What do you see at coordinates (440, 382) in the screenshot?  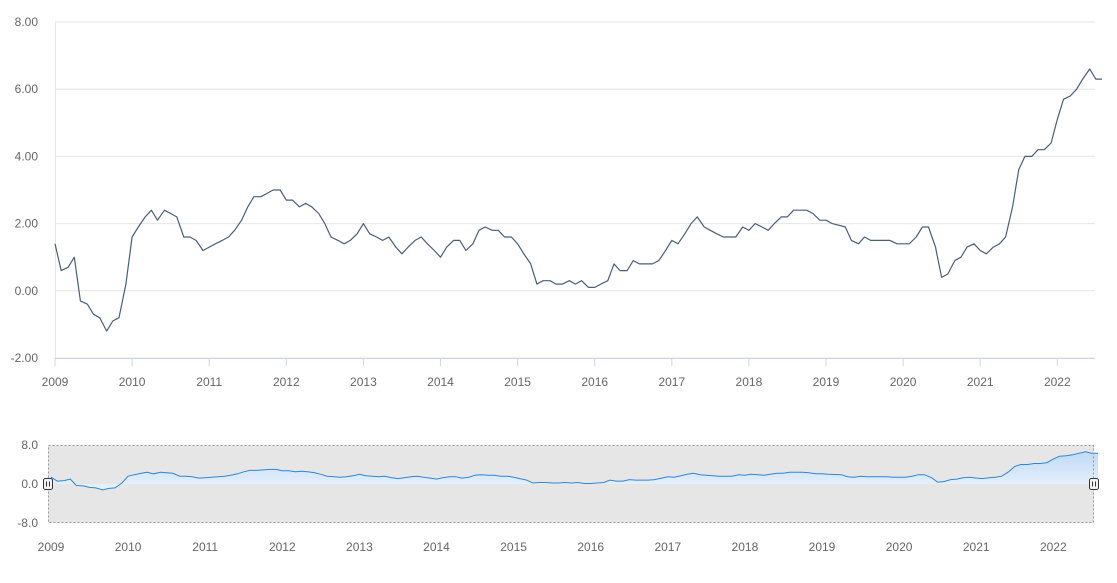 I see `x-tick-label: 2014` at bounding box center [440, 382].